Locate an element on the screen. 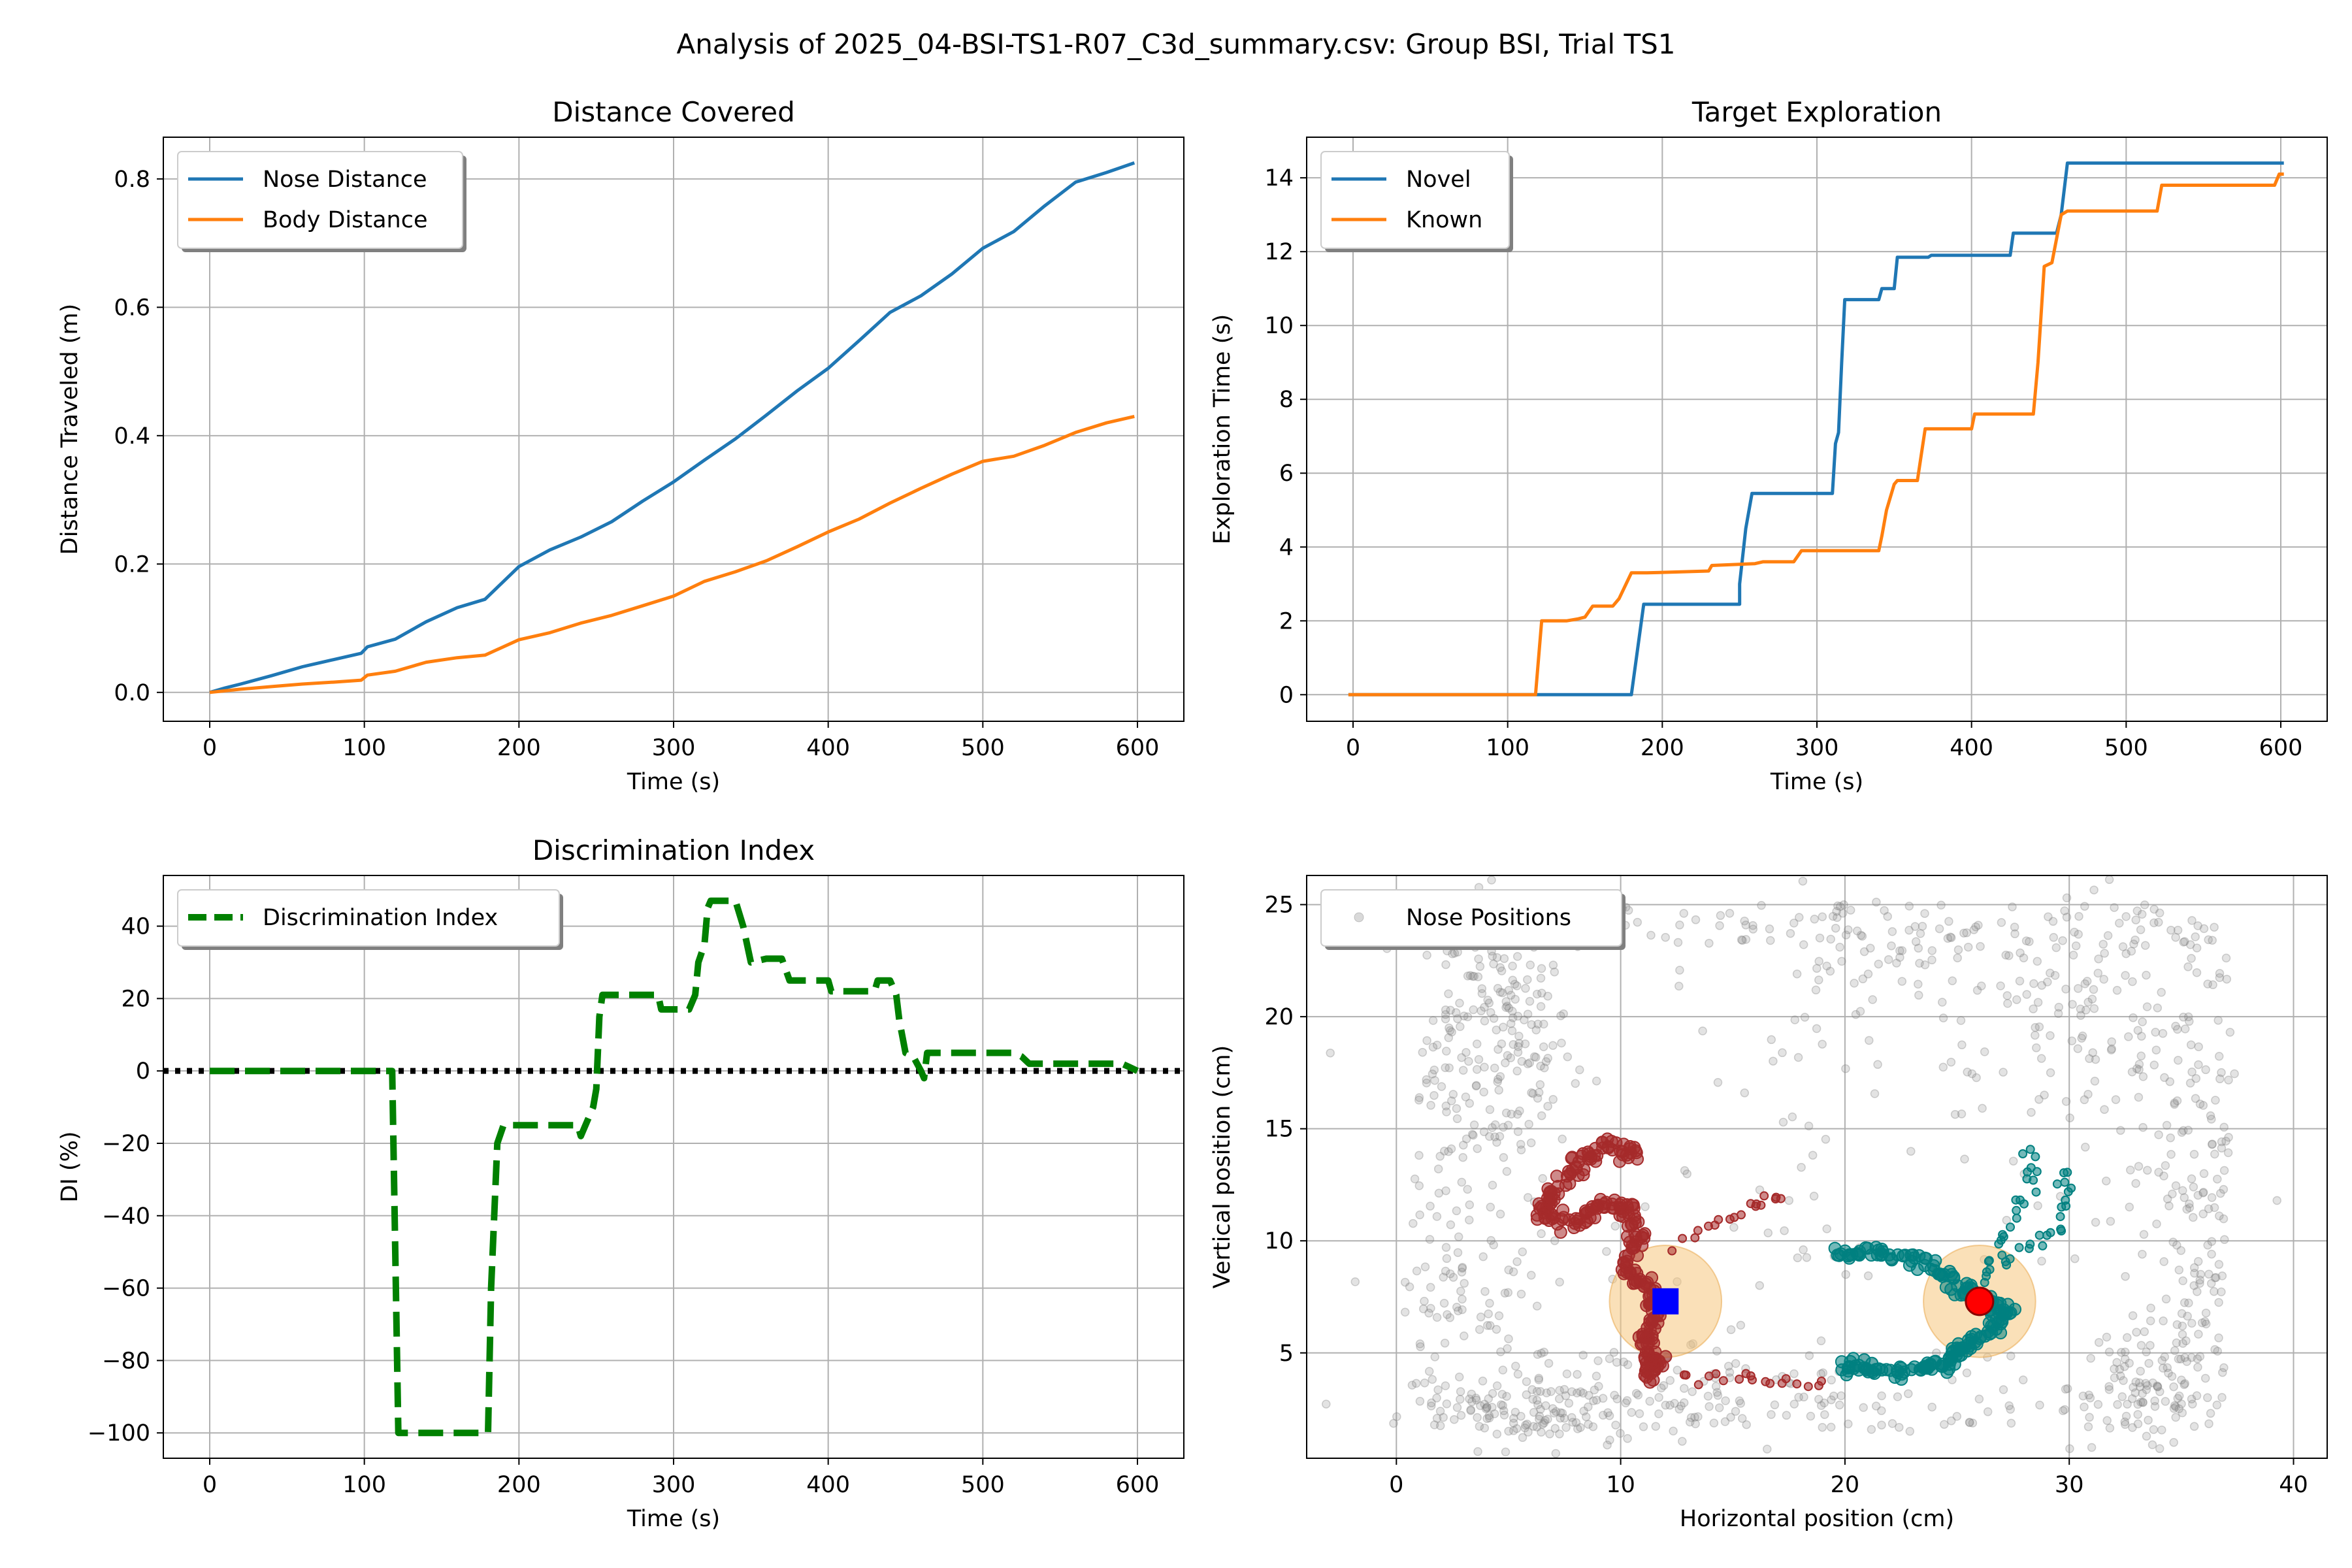  y-tick-label: 5 is located at coordinates (1286, 1354).